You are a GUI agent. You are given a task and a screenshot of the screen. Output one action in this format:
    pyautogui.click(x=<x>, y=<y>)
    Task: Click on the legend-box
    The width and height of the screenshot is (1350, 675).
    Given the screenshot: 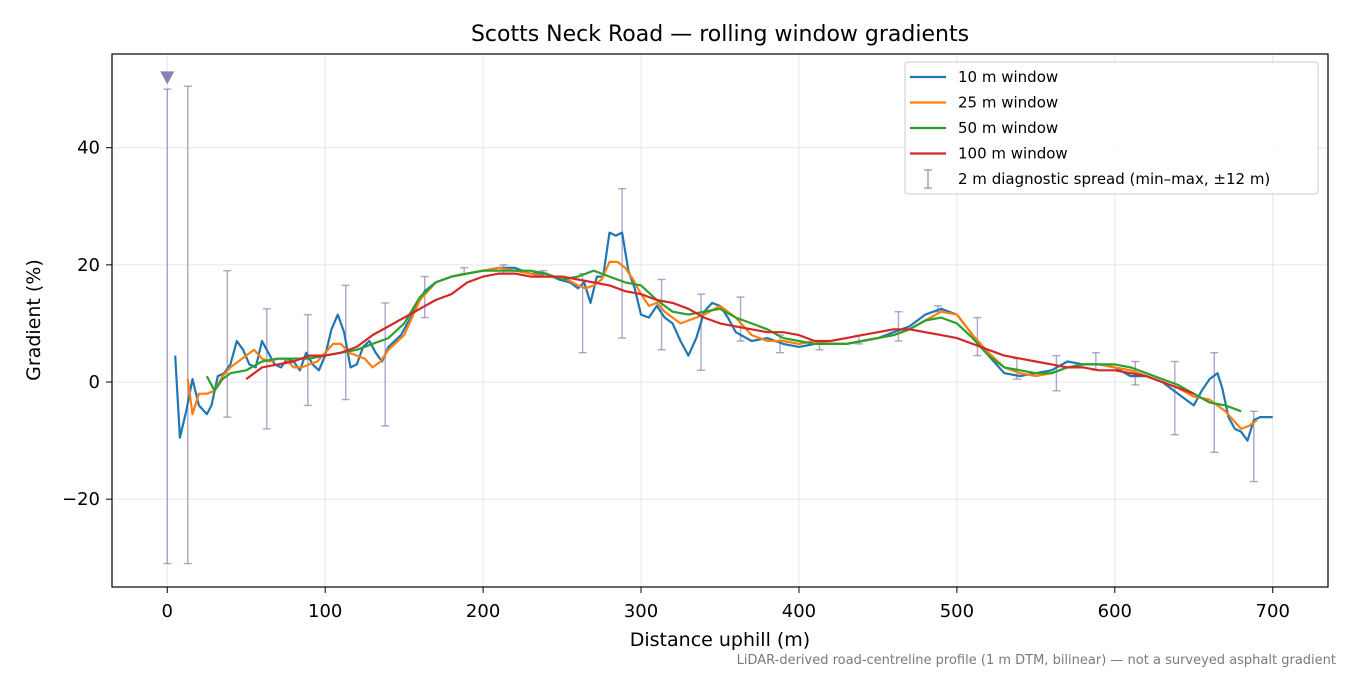 What is the action you would take?
    pyautogui.click(x=1111, y=128)
    